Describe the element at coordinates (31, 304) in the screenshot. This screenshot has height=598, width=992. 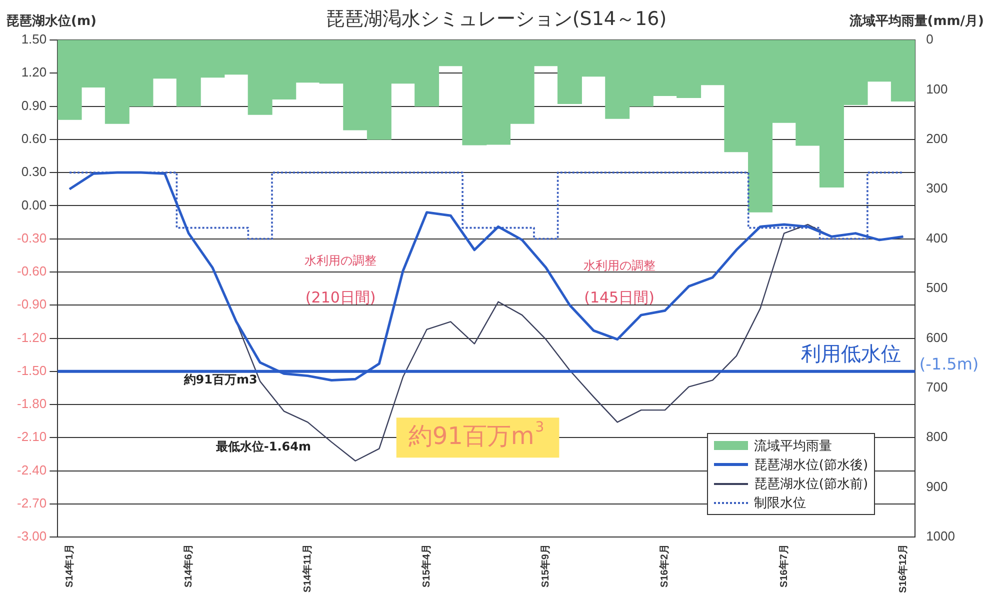
I see `y-tick-label: -0.90` at that location.